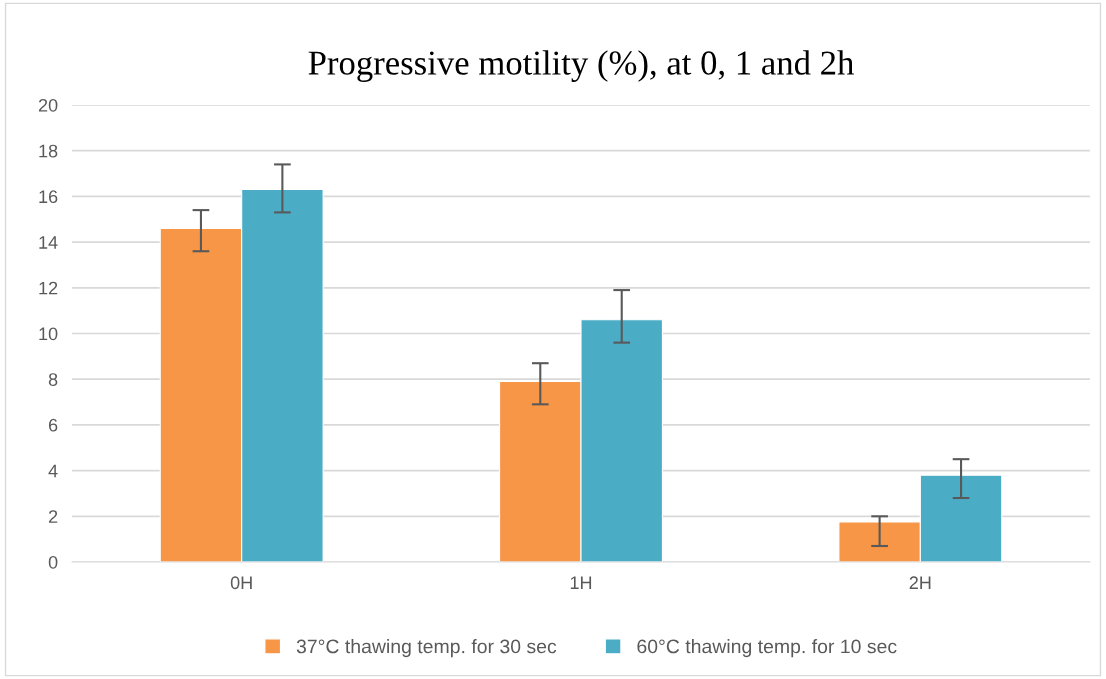  Describe the element at coordinates (48, 288) in the screenshot. I see `y-tick-label: 12` at that location.